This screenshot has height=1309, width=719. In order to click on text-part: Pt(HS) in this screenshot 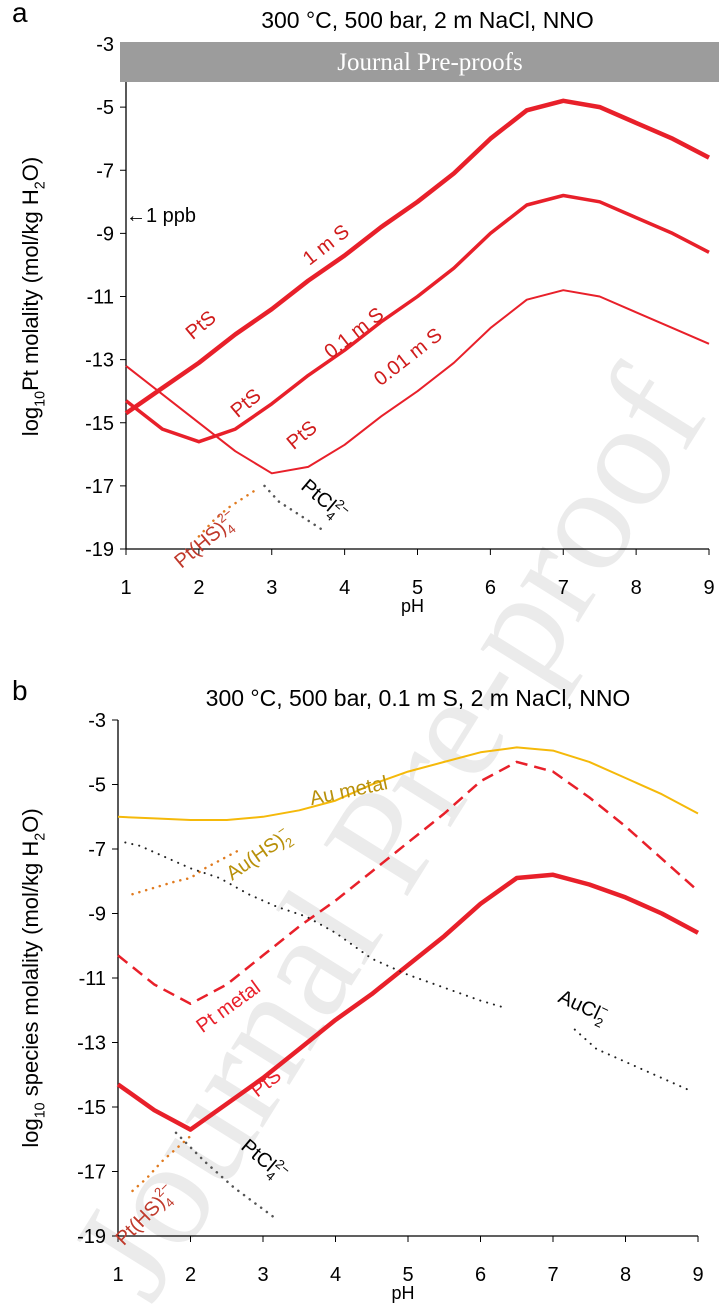, I will do `click(200, 544)`.